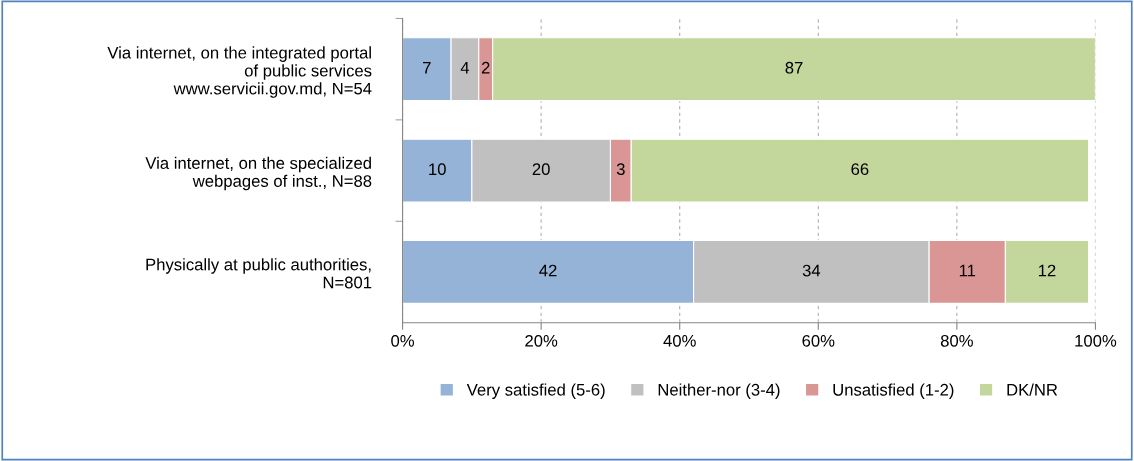 Image resolution: width=1134 pixels, height=461 pixels. What do you see at coordinates (541, 340) in the screenshot?
I see `x-tick-label: 20%` at bounding box center [541, 340].